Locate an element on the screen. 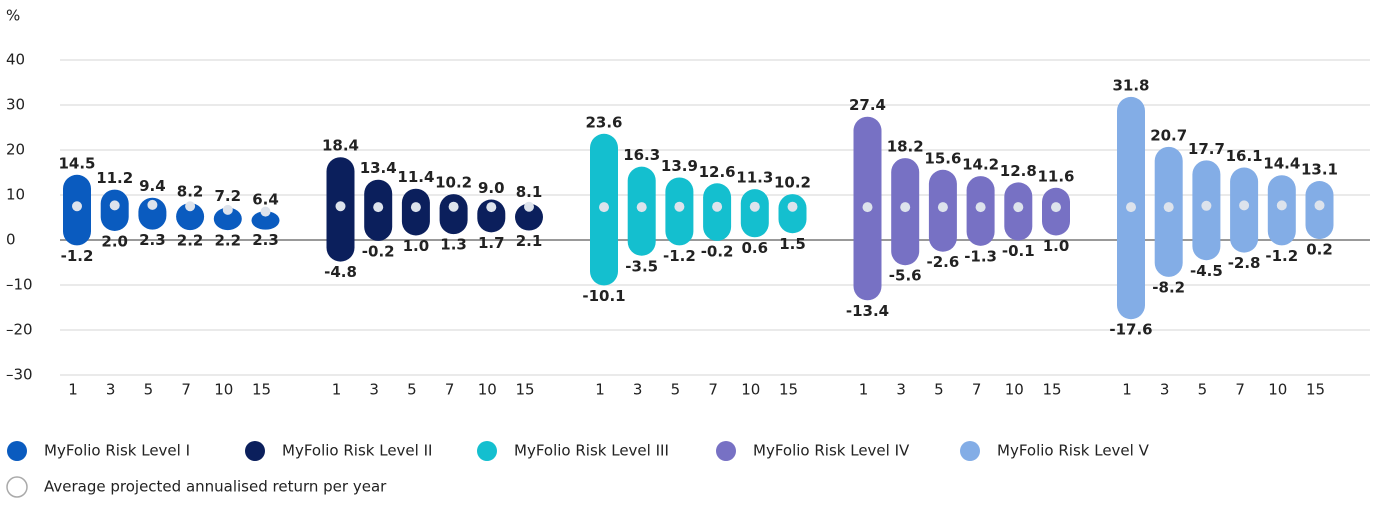  low-label: 1.5 is located at coordinates (792, 244).